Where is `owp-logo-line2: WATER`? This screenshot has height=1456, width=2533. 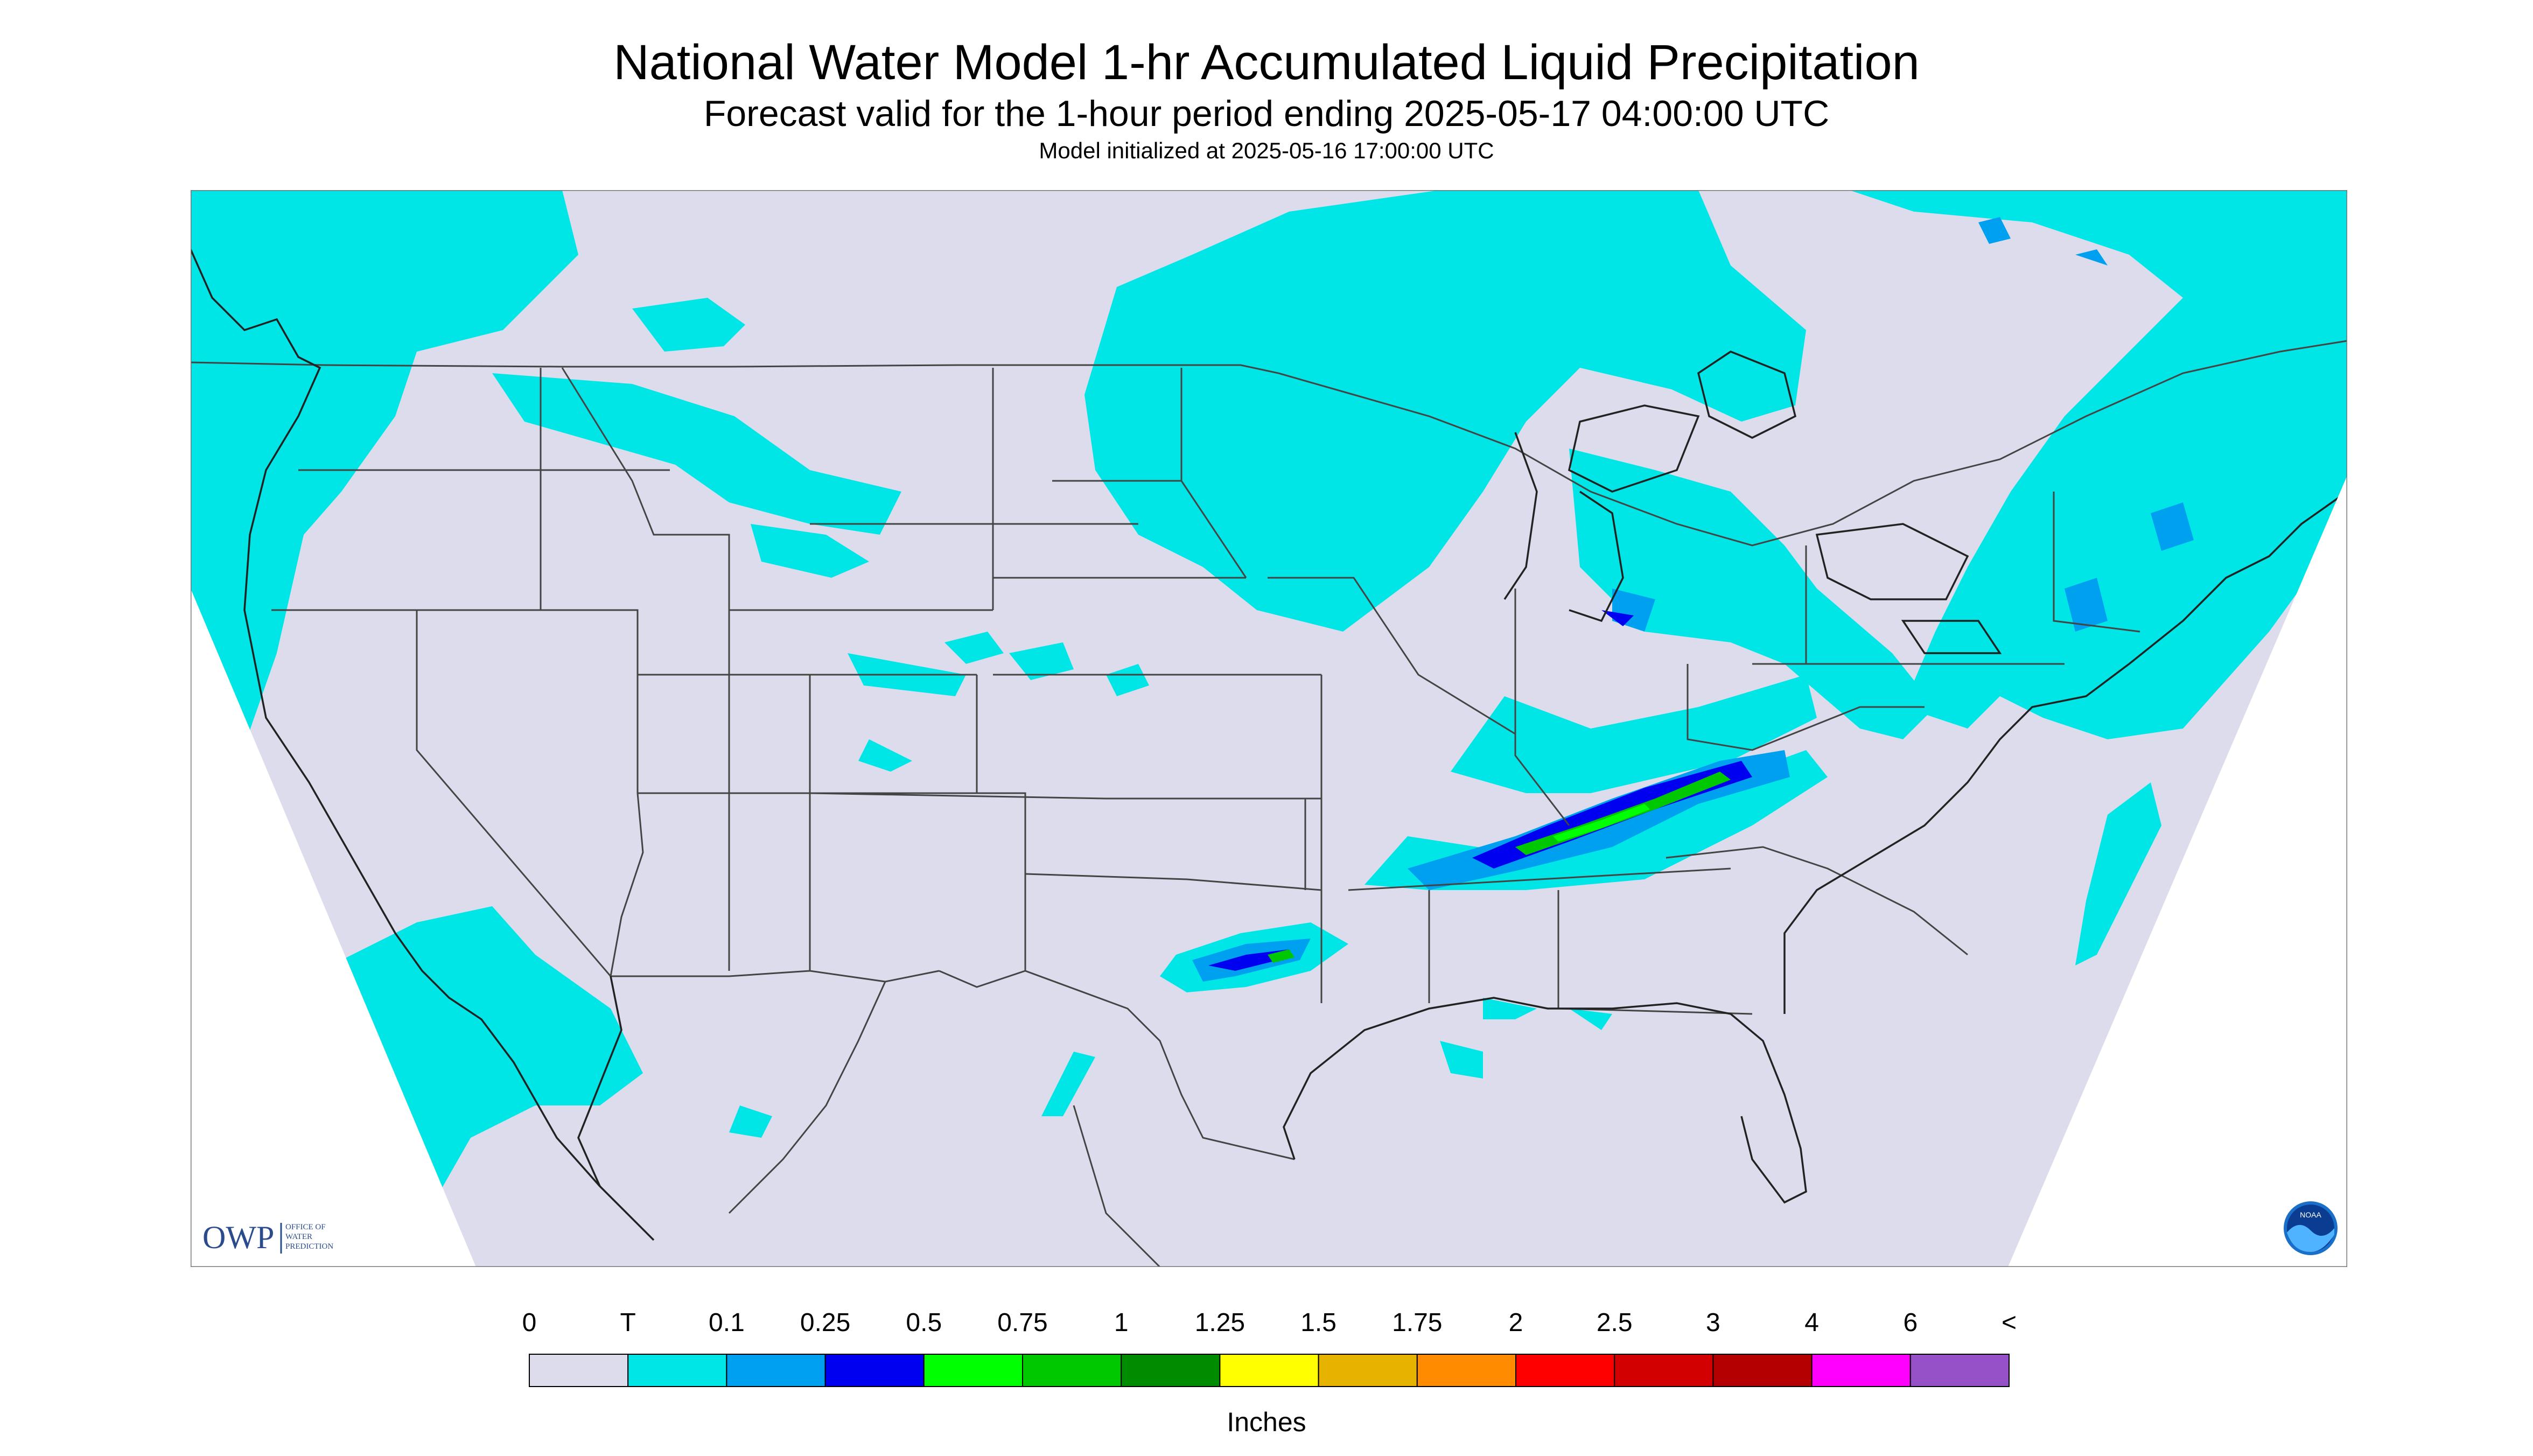 owp-logo-line2: WATER is located at coordinates (298, 1237).